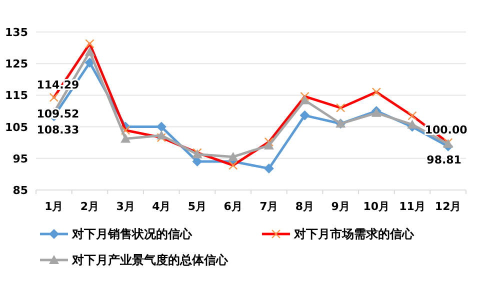  What do you see at coordinates (54, 206) in the screenshot?
I see `x-tick-label: 1月` at bounding box center [54, 206].